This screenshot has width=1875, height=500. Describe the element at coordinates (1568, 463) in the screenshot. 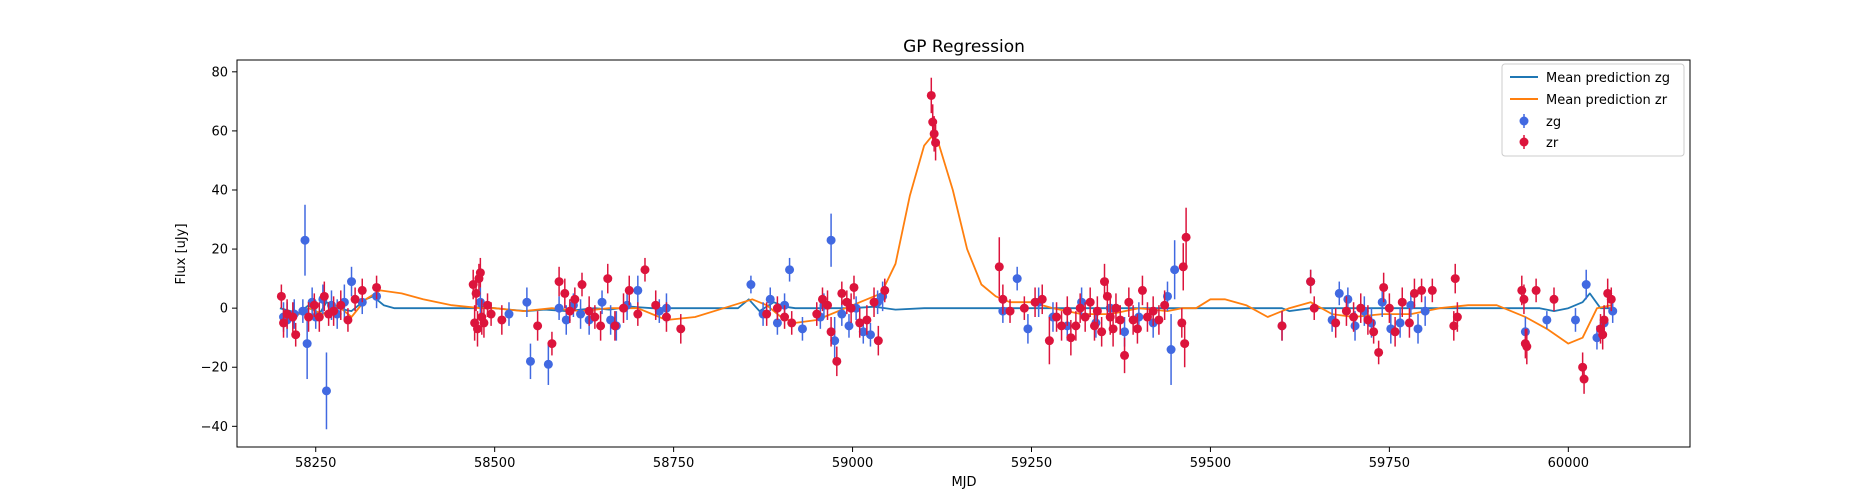

I see `x-tick-label: 60000` at that location.